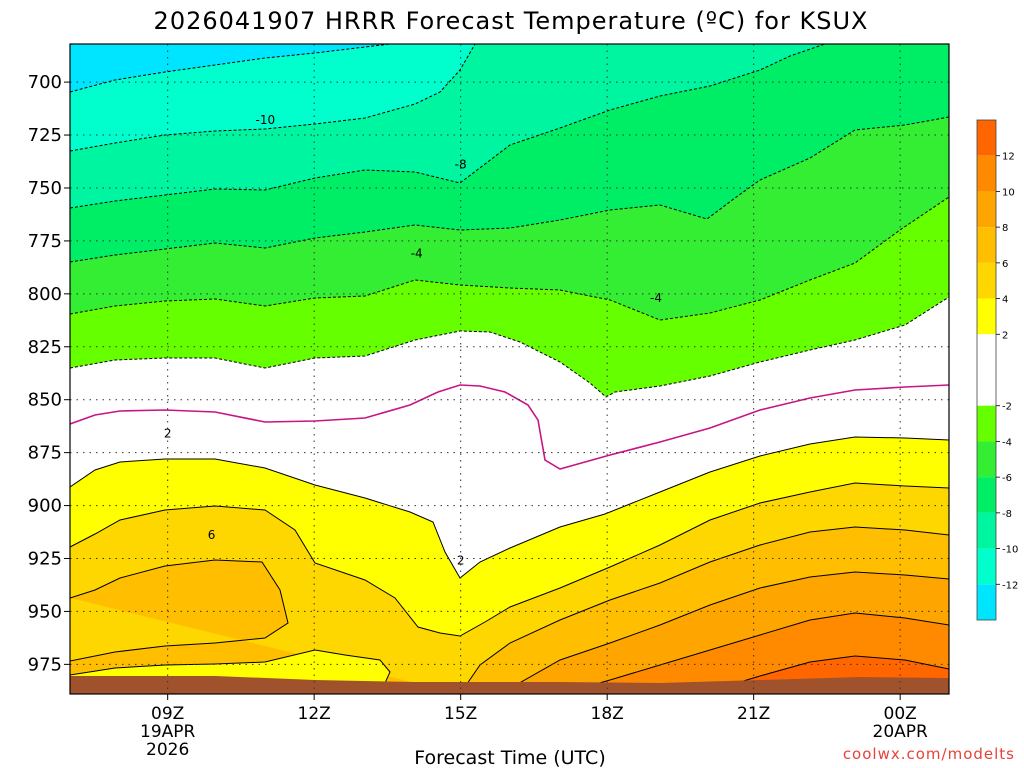  I want to click on y-tick-label: 750, so click(45, 188).